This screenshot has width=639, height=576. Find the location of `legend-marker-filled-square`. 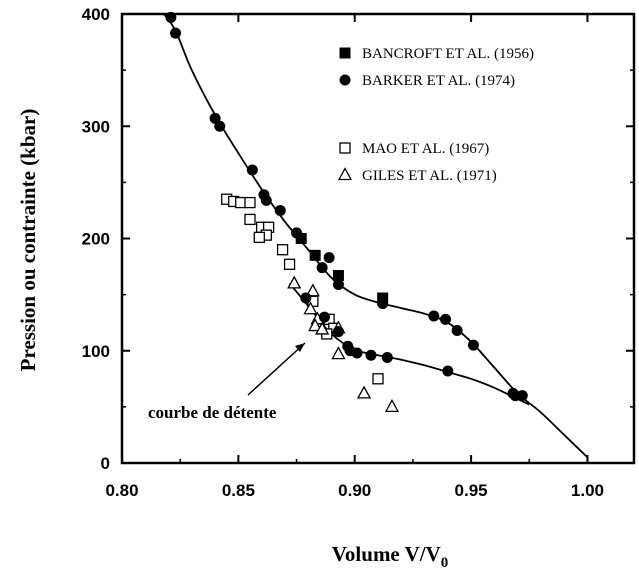

legend-marker-filled-square is located at coordinates (345, 53).